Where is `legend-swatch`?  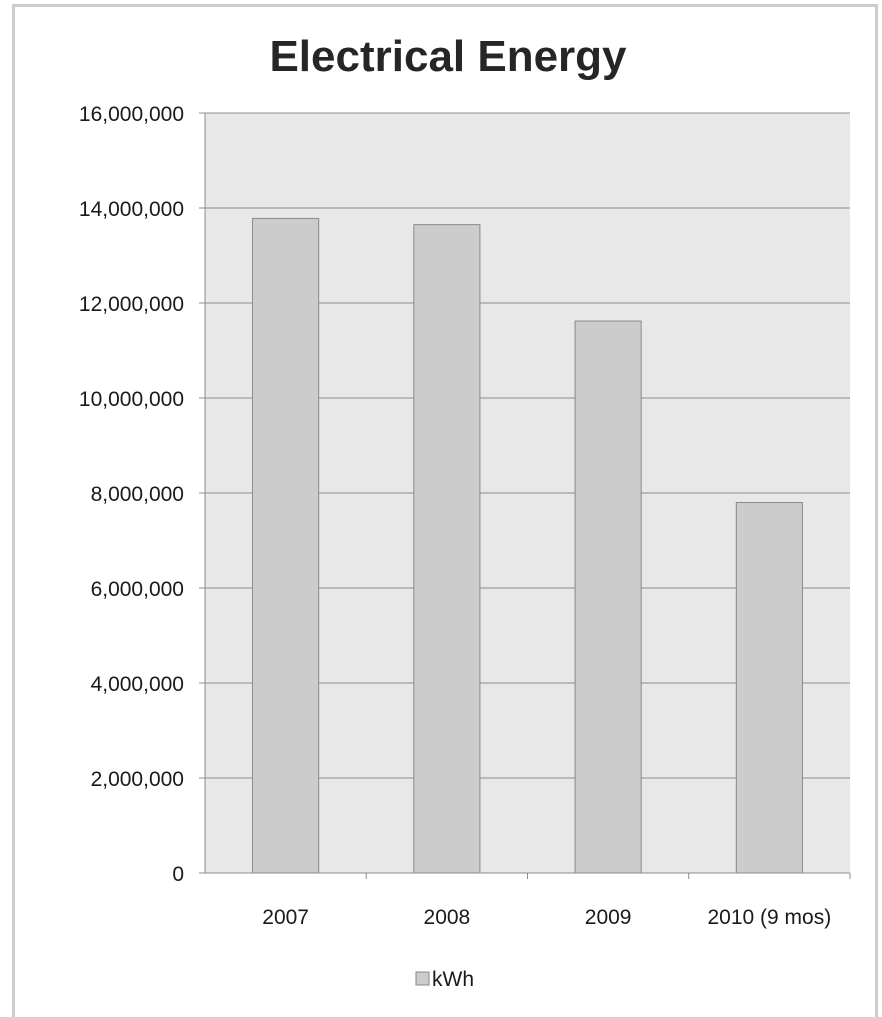
legend-swatch is located at coordinates (422, 978).